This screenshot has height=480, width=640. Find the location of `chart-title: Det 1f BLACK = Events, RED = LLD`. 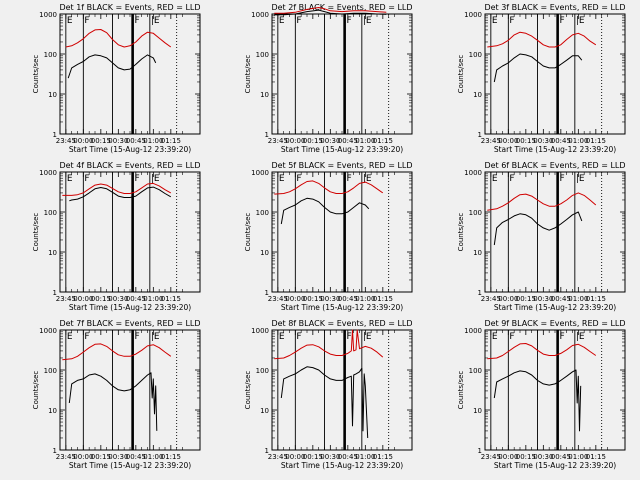

chart-title: Det 1f BLACK = Events, RED = LLD is located at coordinates (129, 7).